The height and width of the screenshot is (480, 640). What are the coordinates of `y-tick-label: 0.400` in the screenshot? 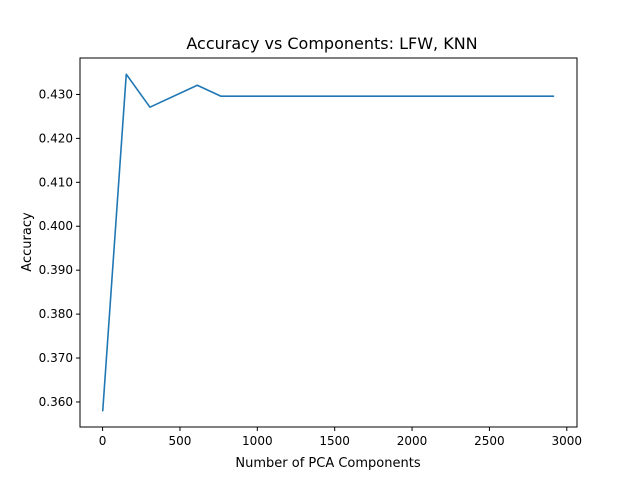 It's located at (56, 226).